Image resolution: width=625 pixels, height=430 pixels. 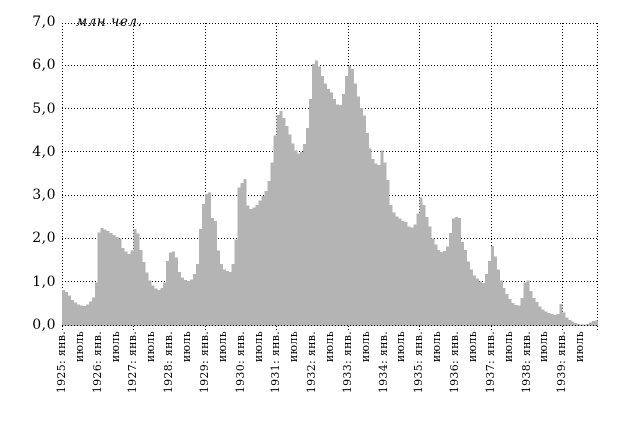 I want to click on x-tick-label: 1939: янв., so click(x=562, y=362).